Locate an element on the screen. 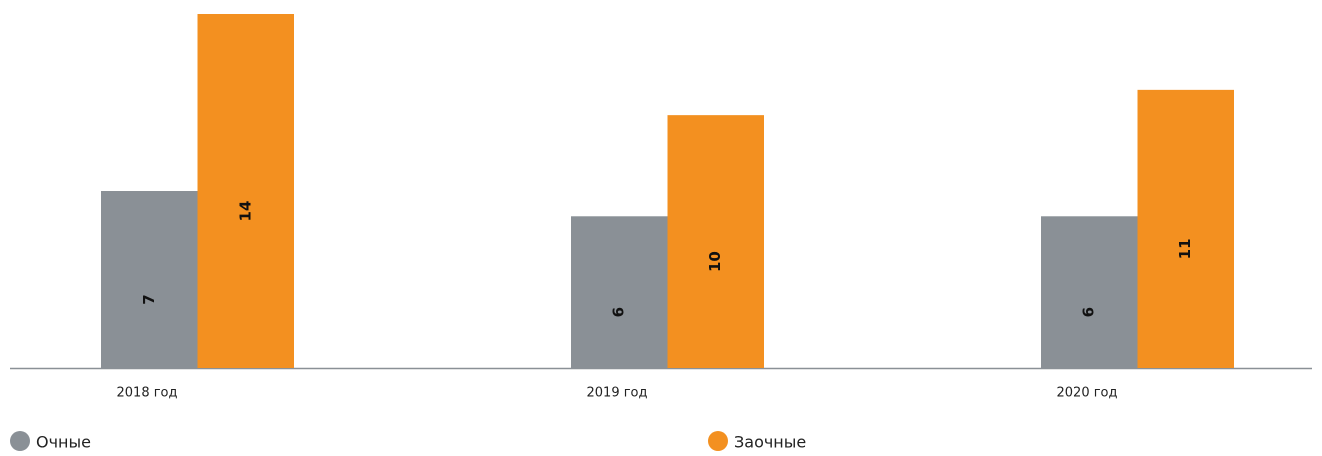 The height and width of the screenshot is (456, 1322). legend-label: Очные is located at coordinates (63, 442).